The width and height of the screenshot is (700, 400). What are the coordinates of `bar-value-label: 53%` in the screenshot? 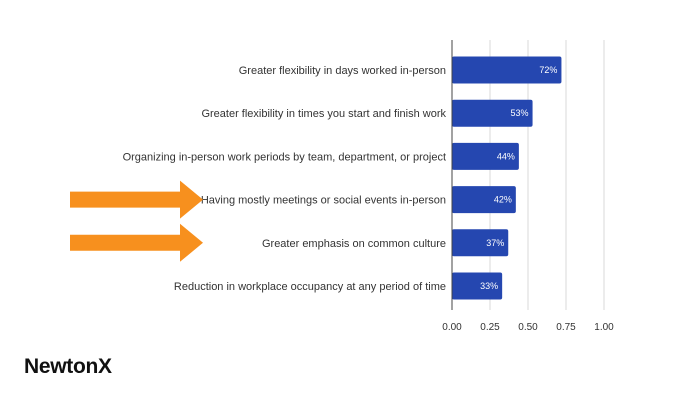 It's located at (520, 113).